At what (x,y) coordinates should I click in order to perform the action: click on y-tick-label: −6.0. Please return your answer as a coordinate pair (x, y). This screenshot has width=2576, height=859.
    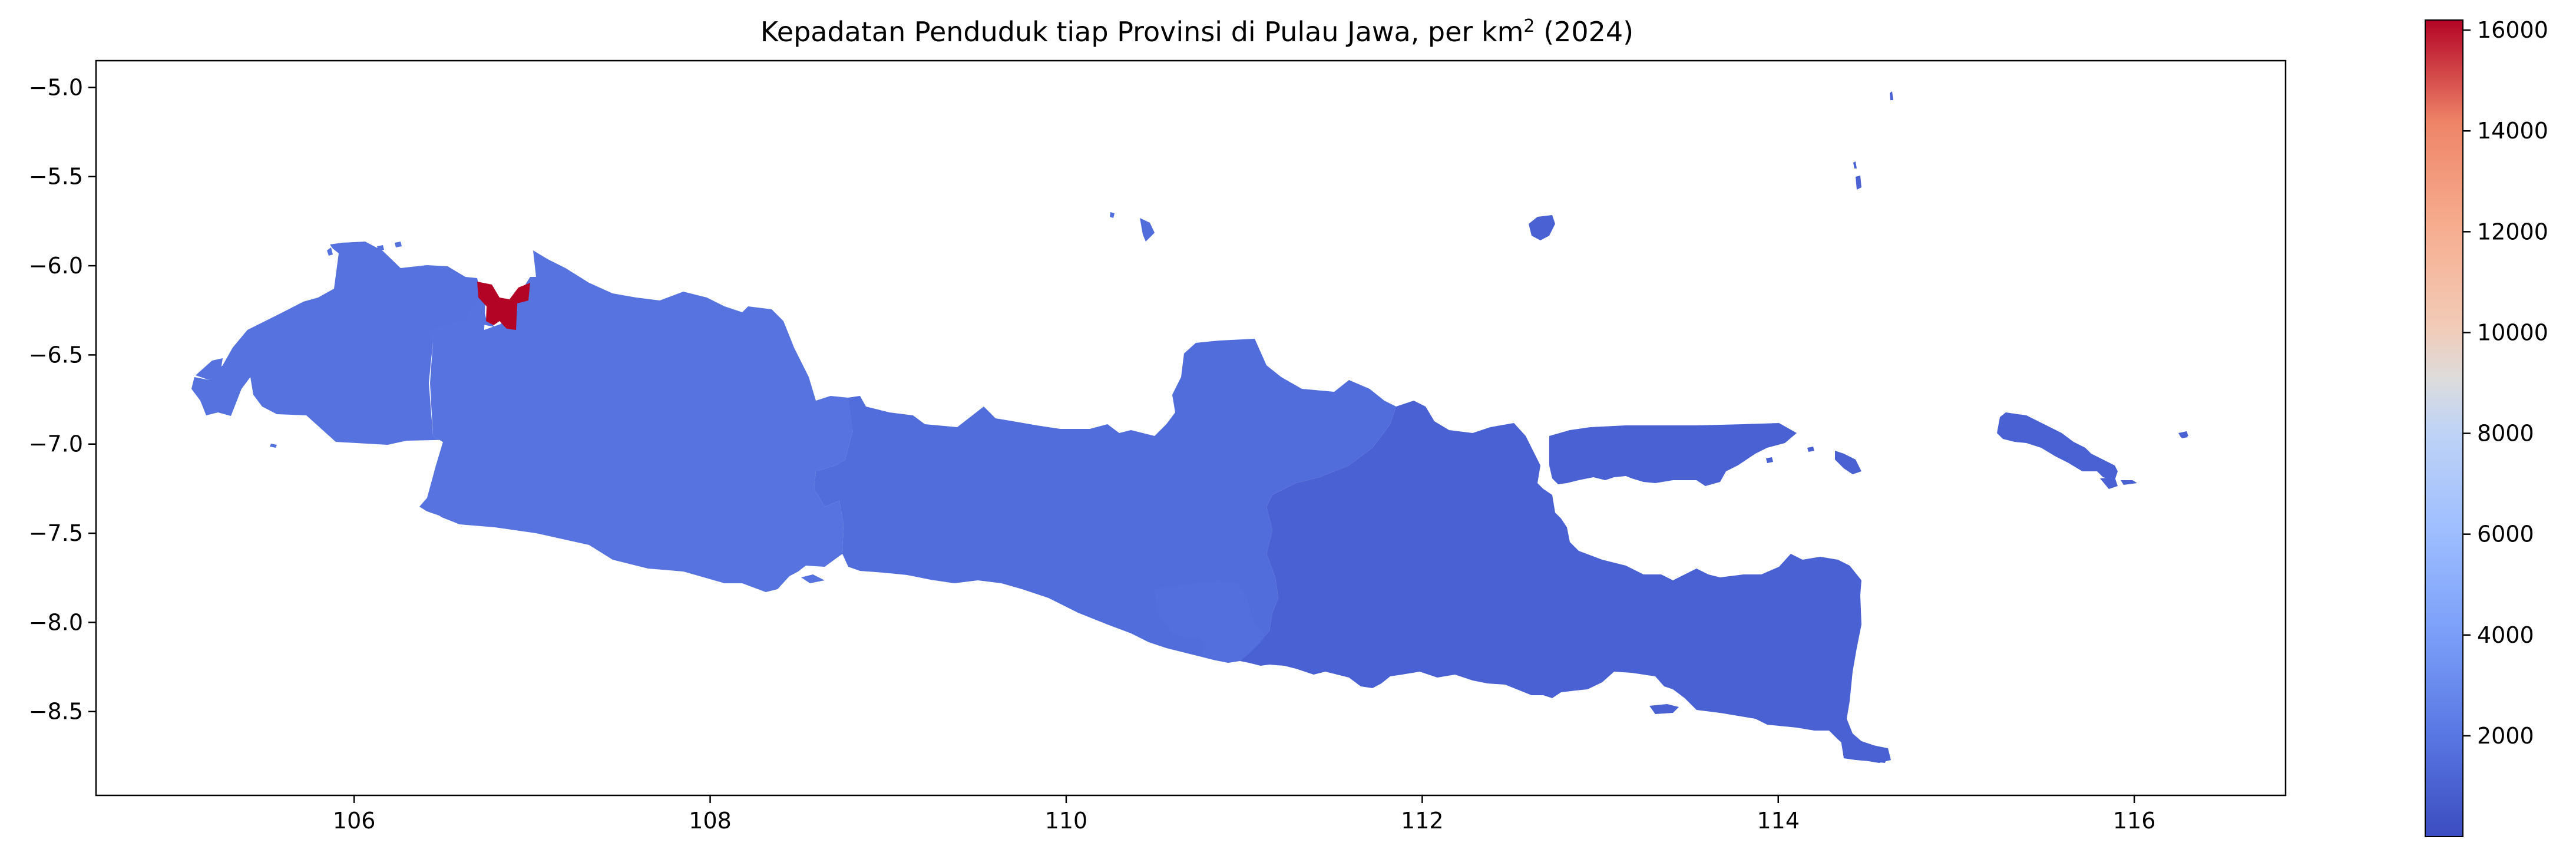
    Looking at the image, I should click on (56, 266).